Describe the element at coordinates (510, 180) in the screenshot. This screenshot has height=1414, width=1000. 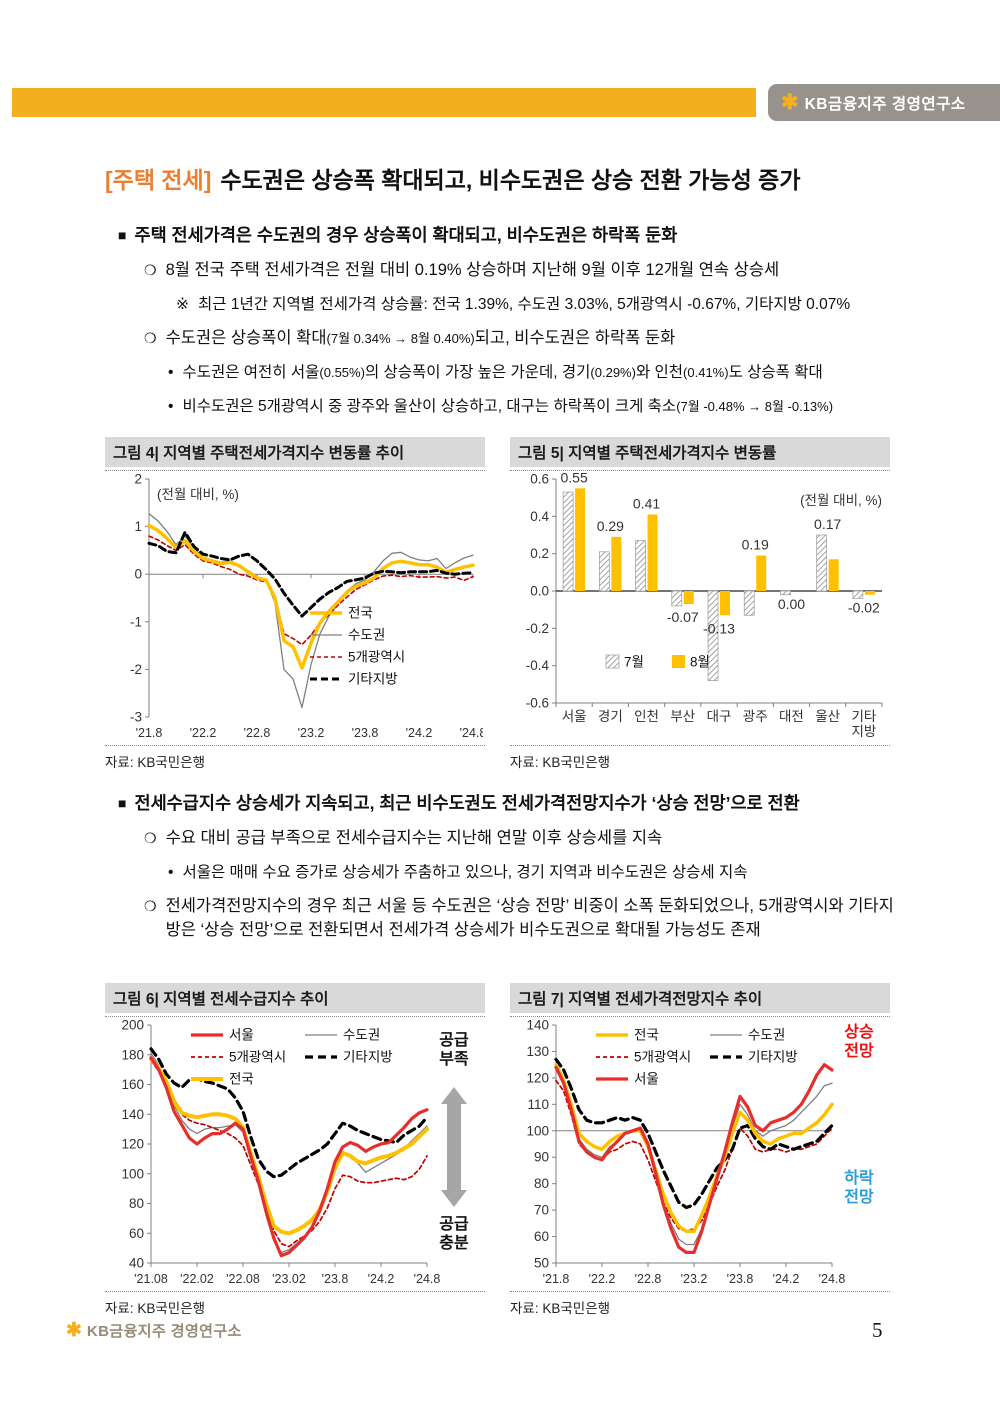
I see `title-text: 수도권은 상승폭 확대되고, 비수도권은 상승 전환 가능성 증가` at that location.